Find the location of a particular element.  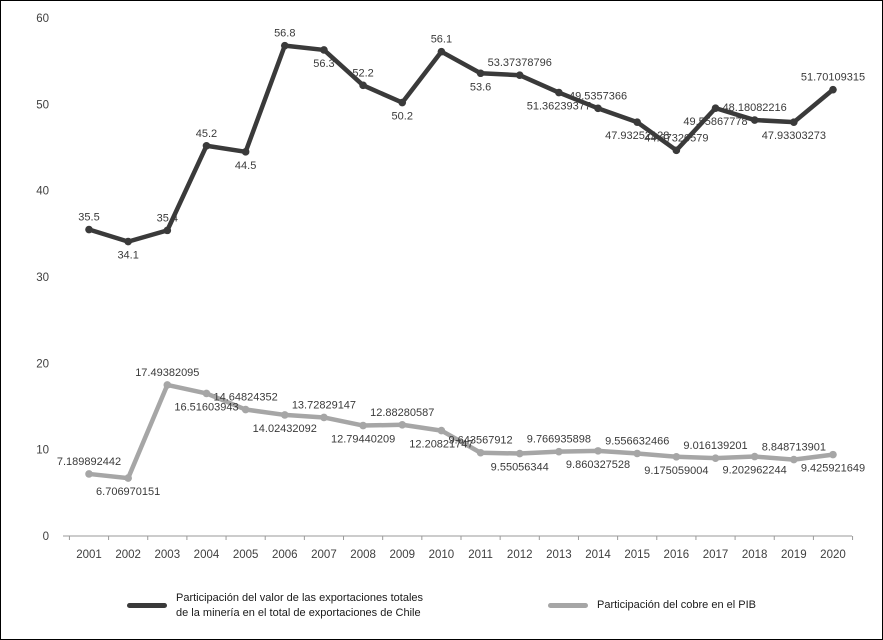

data-label: 9.556632466 is located at coordinates (637, 441).